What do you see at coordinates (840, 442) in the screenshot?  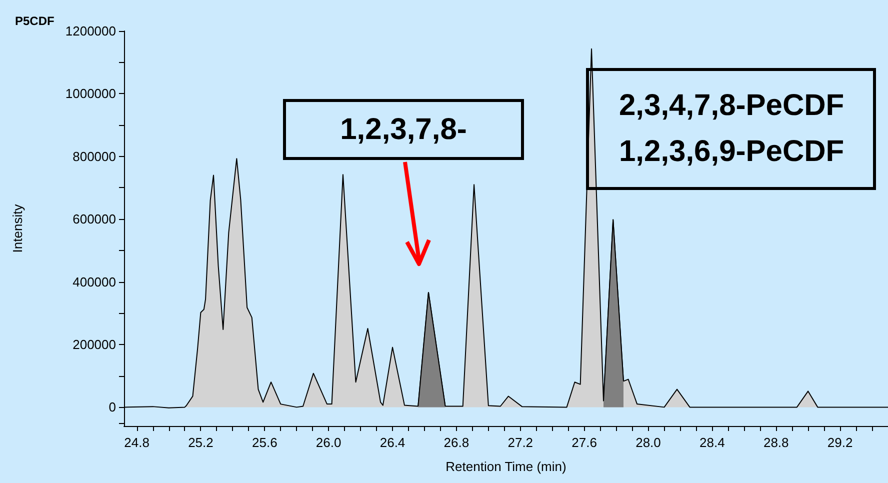 I see `x-tick-label: 29.2` at bounding box center [840, 442].